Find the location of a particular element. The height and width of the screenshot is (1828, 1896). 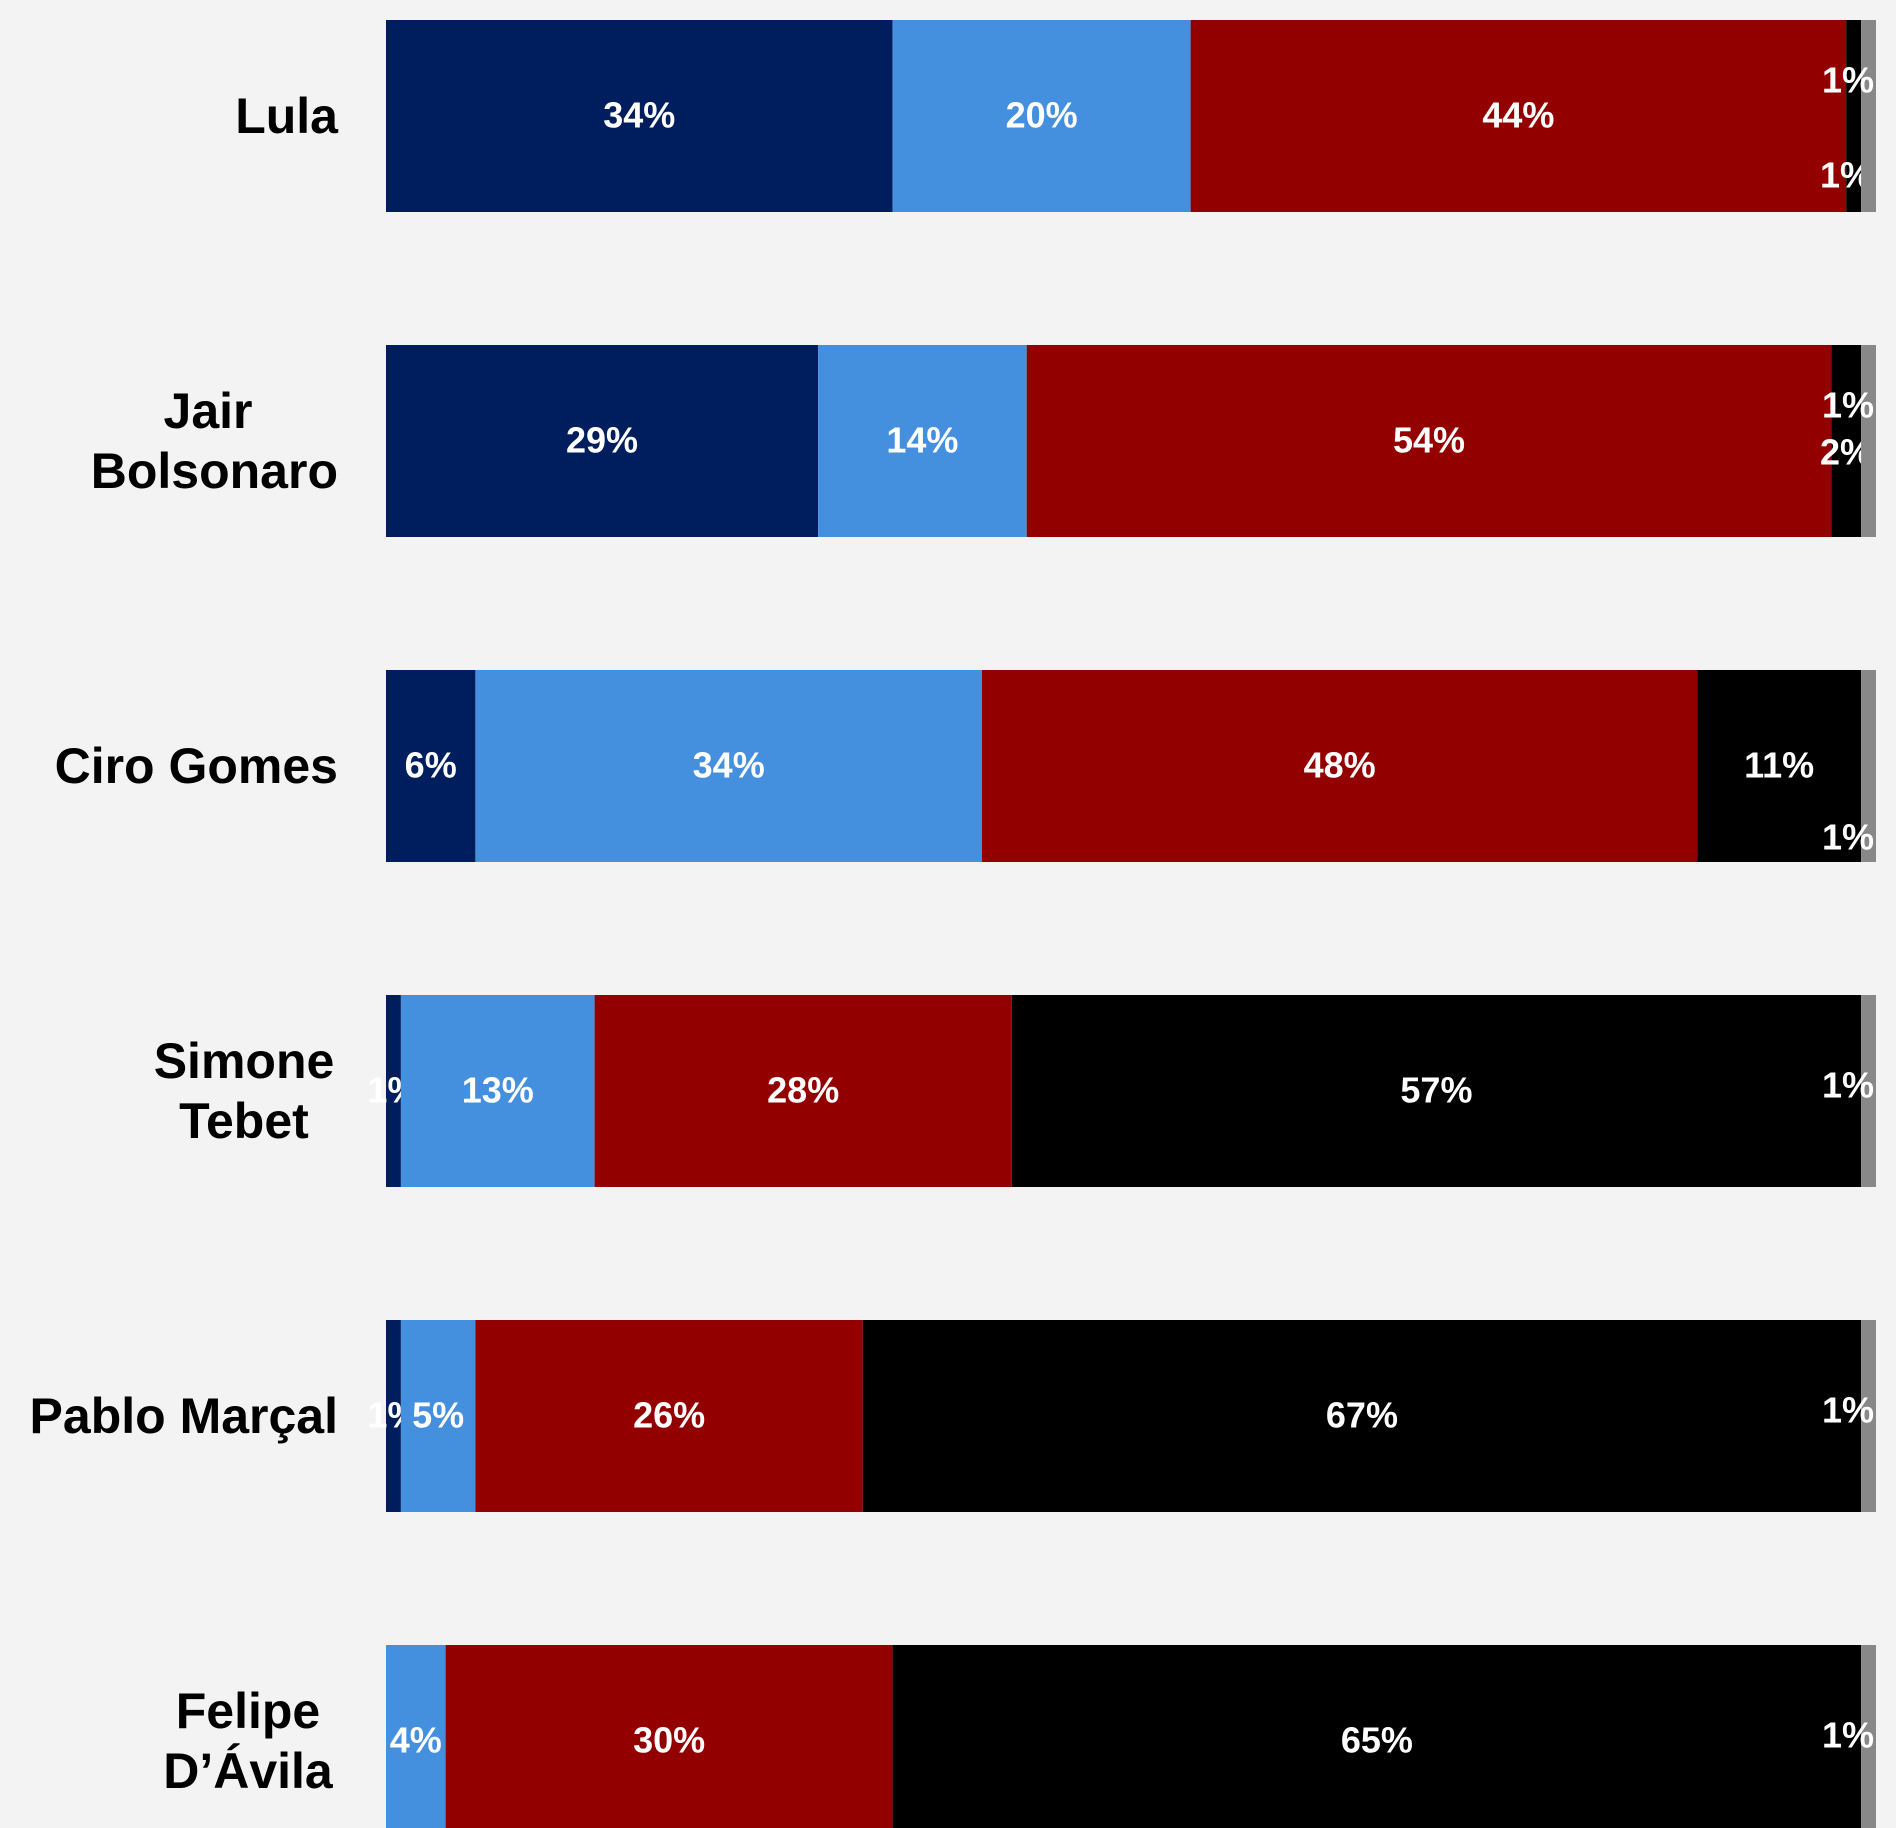

data-label: 26% is located at coordinates (669, 1415).